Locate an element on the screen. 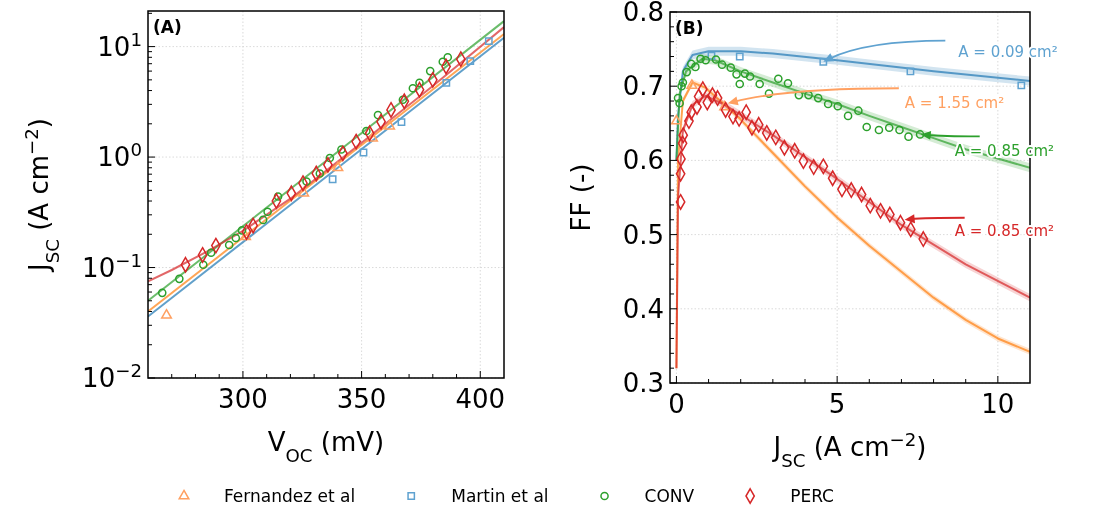 This screenshot has height=515, width=1094. y-tick-label: 0.3 is located at coordinates (643, 383).